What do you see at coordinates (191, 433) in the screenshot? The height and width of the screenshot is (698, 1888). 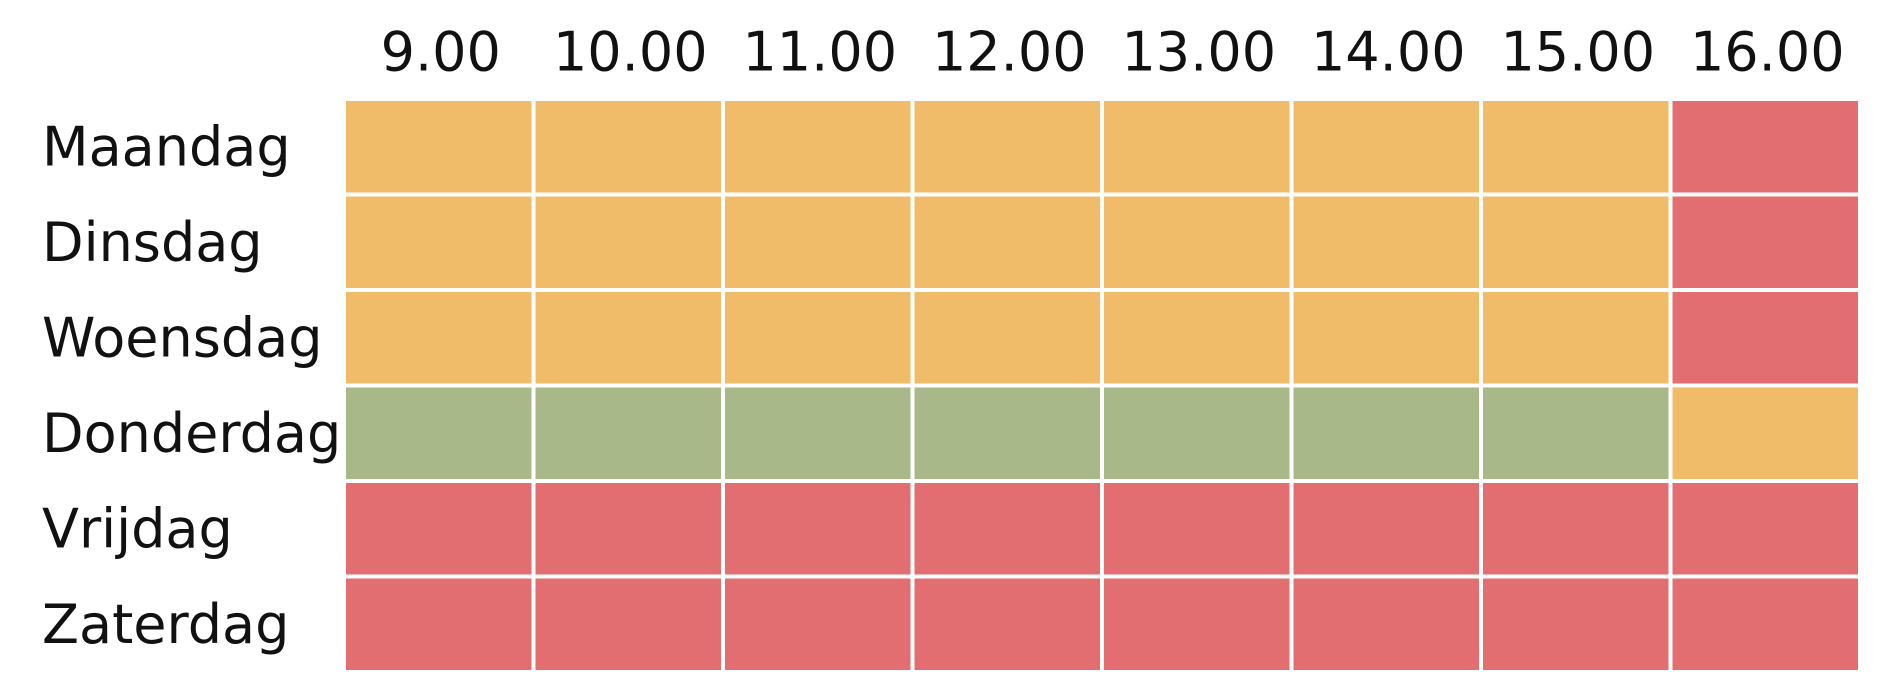 I see `row-header: Donderdag` at bounding box center [191, 433].